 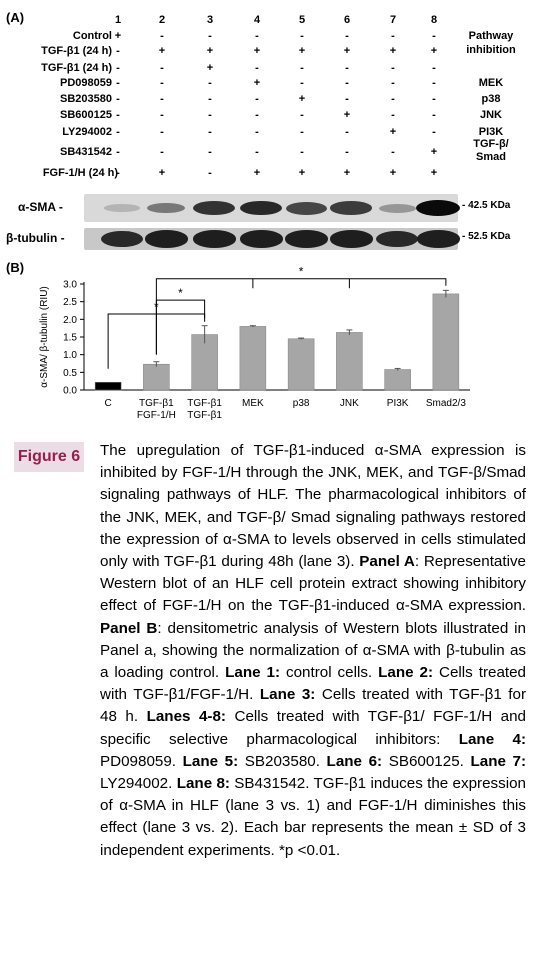 I want to click on x-tick-label: FGF-1/H, so click(x=156, y=415).